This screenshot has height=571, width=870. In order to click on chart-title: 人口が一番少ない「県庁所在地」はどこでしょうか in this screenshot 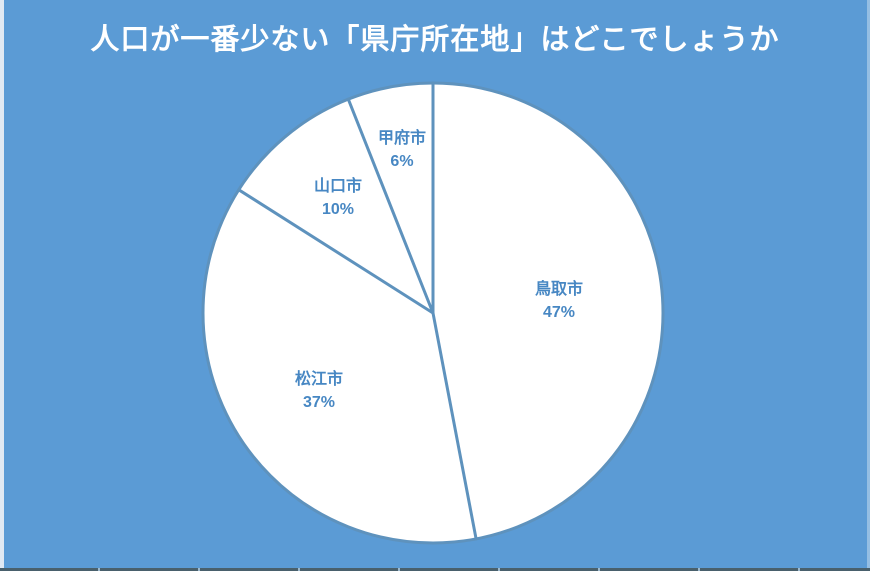, I will do `click(435, 40)`.